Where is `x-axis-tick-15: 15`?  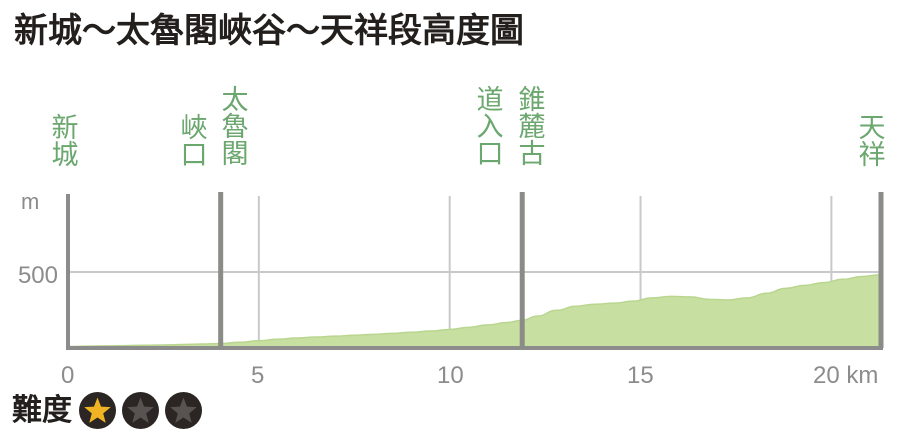 x-axis-tick-15: 15 is located at coordinates (640, 375).